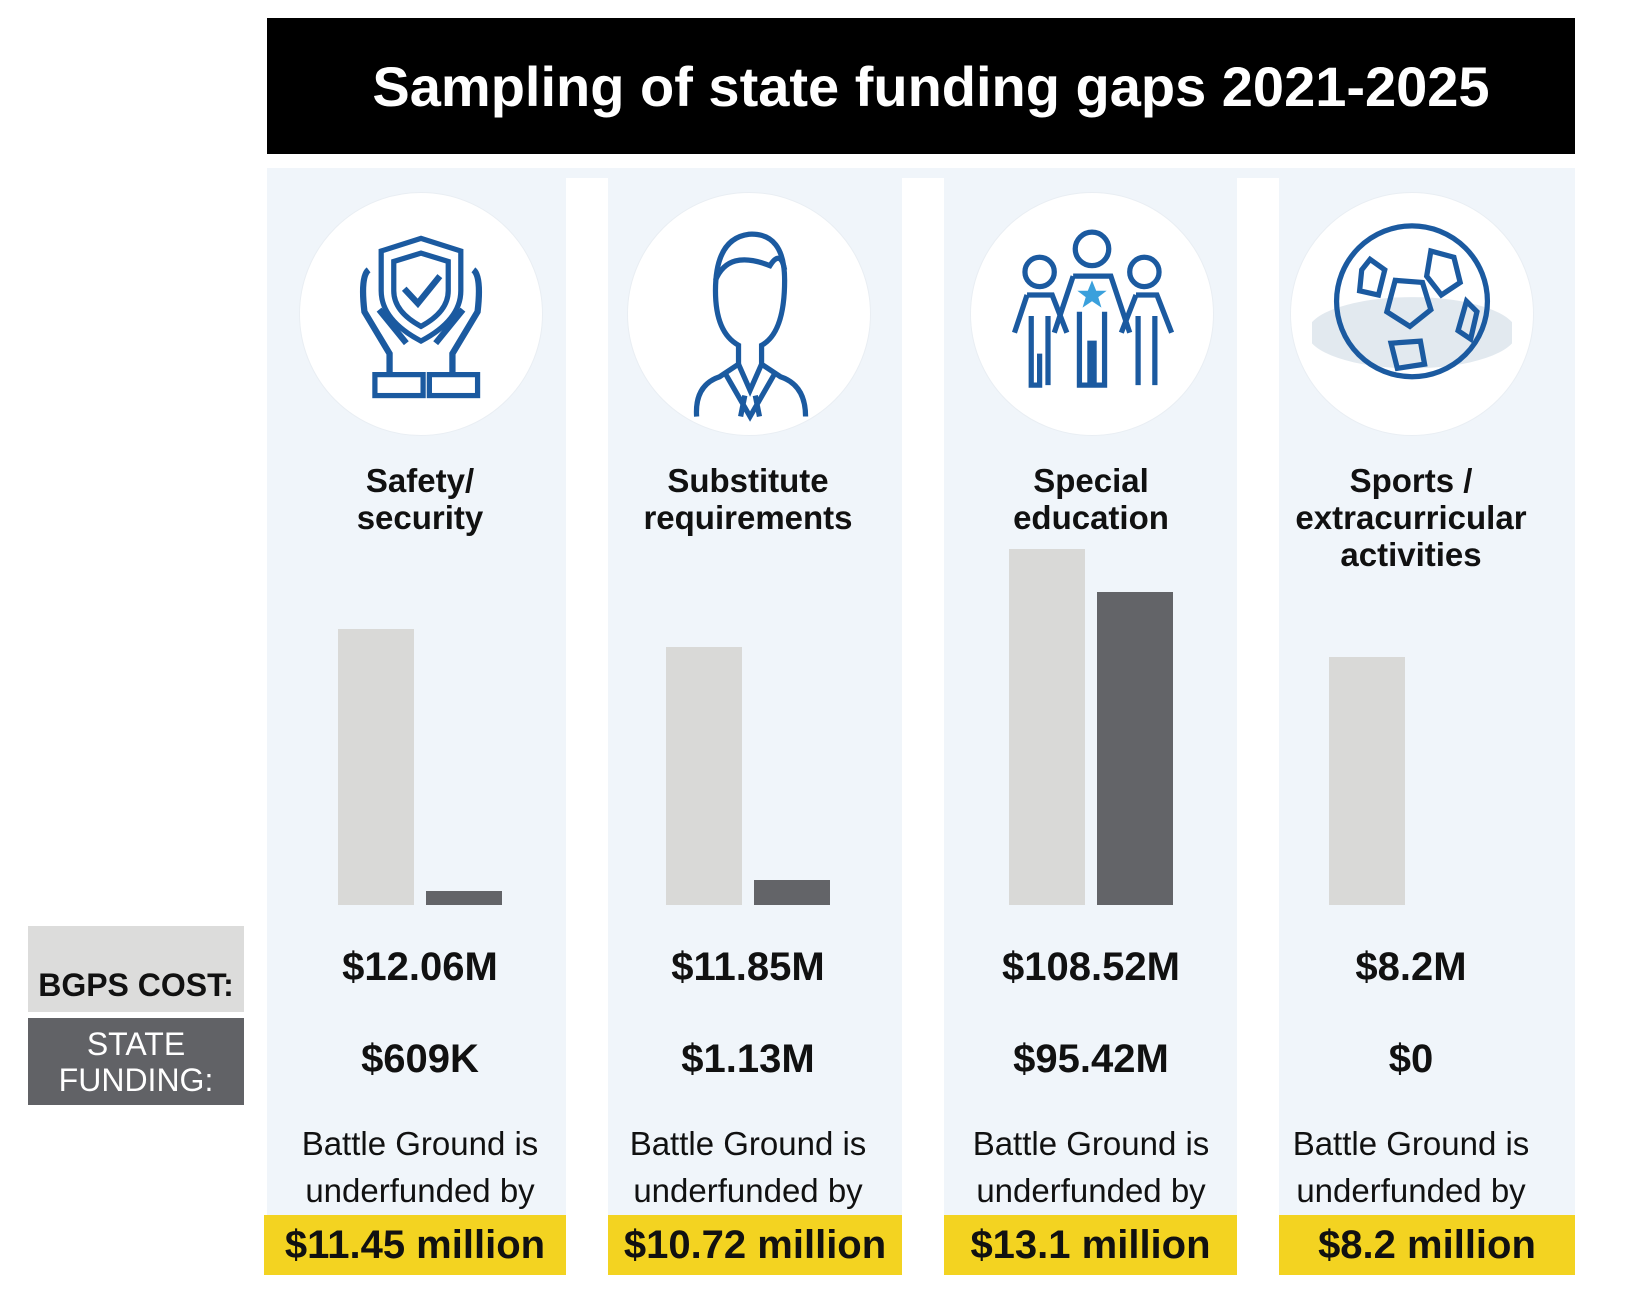 The height and width of the screenshot is (1292, 1630). Describe the element at coordinates (420, 517) in the screenshot. I see `category-label-line: security` at that location.